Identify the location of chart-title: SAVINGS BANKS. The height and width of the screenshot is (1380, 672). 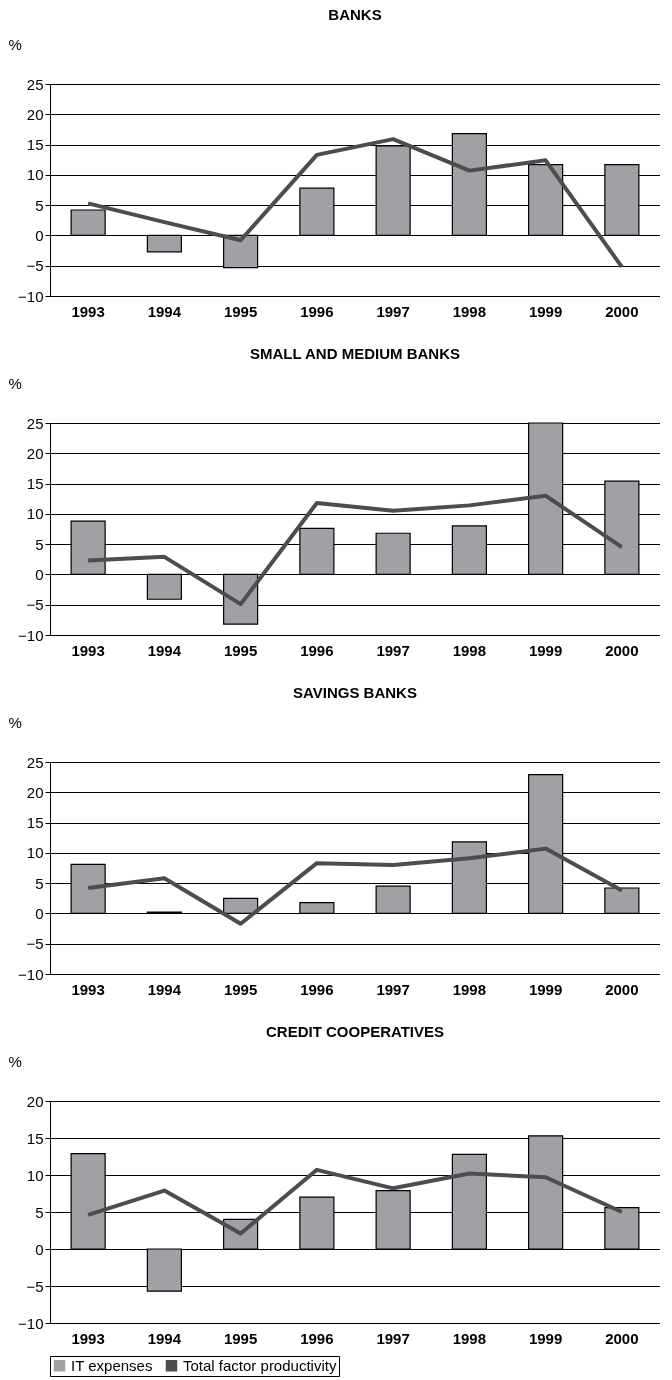
(355, 692).